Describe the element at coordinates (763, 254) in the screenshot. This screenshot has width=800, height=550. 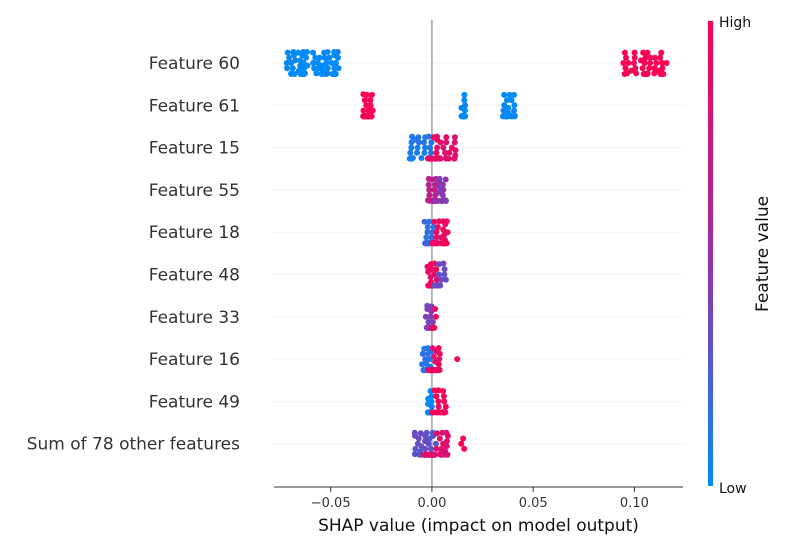
I see `colorbar-title: Feature value` at that location.